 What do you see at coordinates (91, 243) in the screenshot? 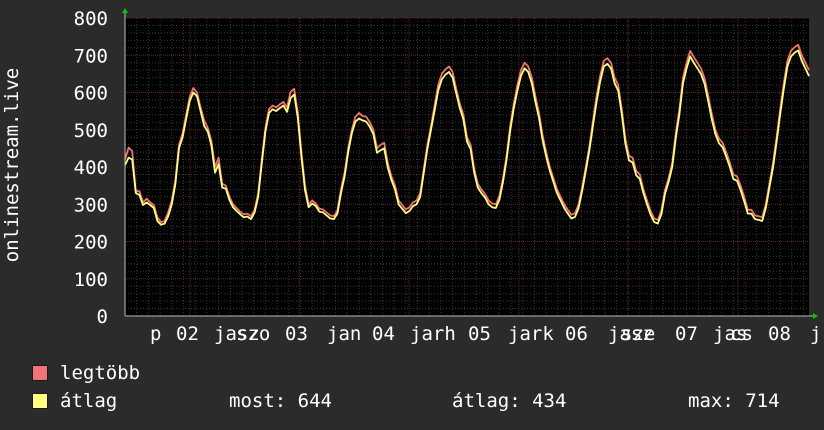
I see `y-tick-label: 200` at bounding box center [91, 243].